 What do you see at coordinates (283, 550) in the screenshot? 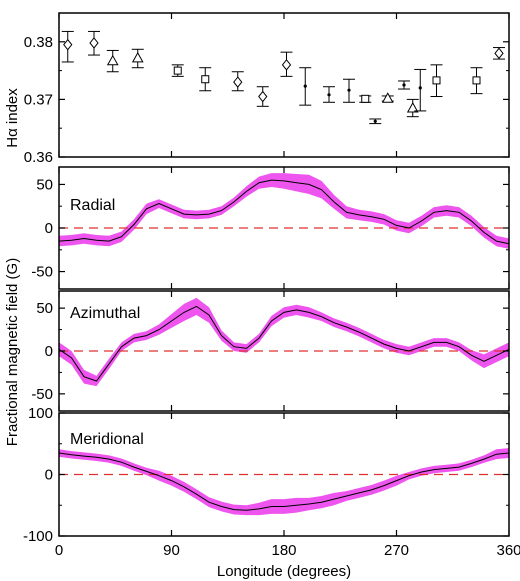
I see `x-tick-label: 180` at bounding box center [283, 550].